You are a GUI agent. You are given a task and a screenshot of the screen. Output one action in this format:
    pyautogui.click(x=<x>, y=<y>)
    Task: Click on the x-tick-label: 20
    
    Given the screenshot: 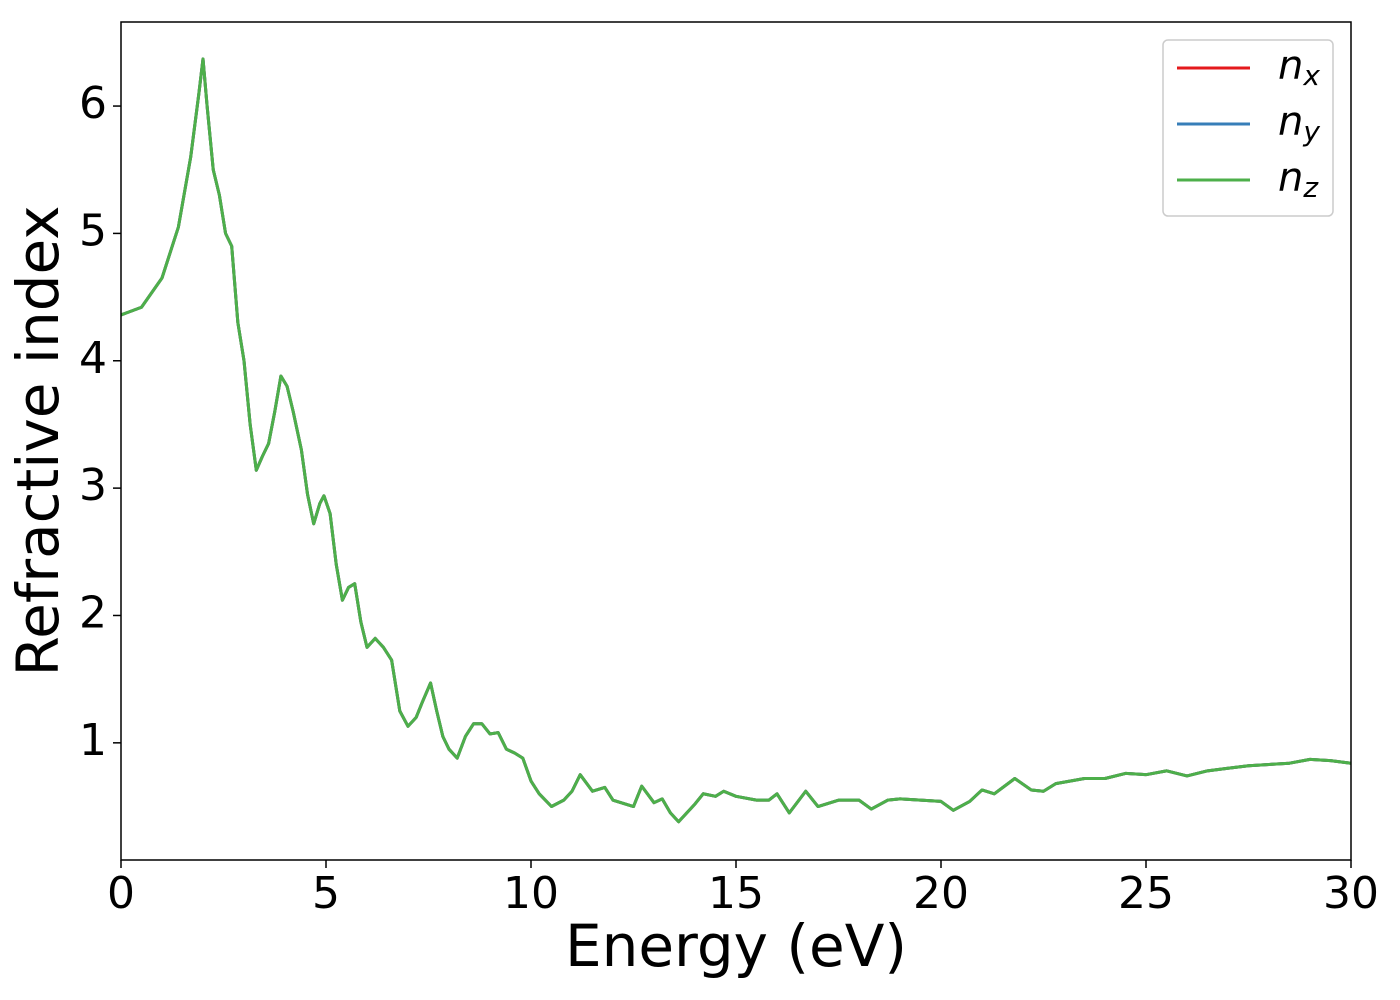 What is the action you would take?
    pyautogui.click(x=941, y=893)
    